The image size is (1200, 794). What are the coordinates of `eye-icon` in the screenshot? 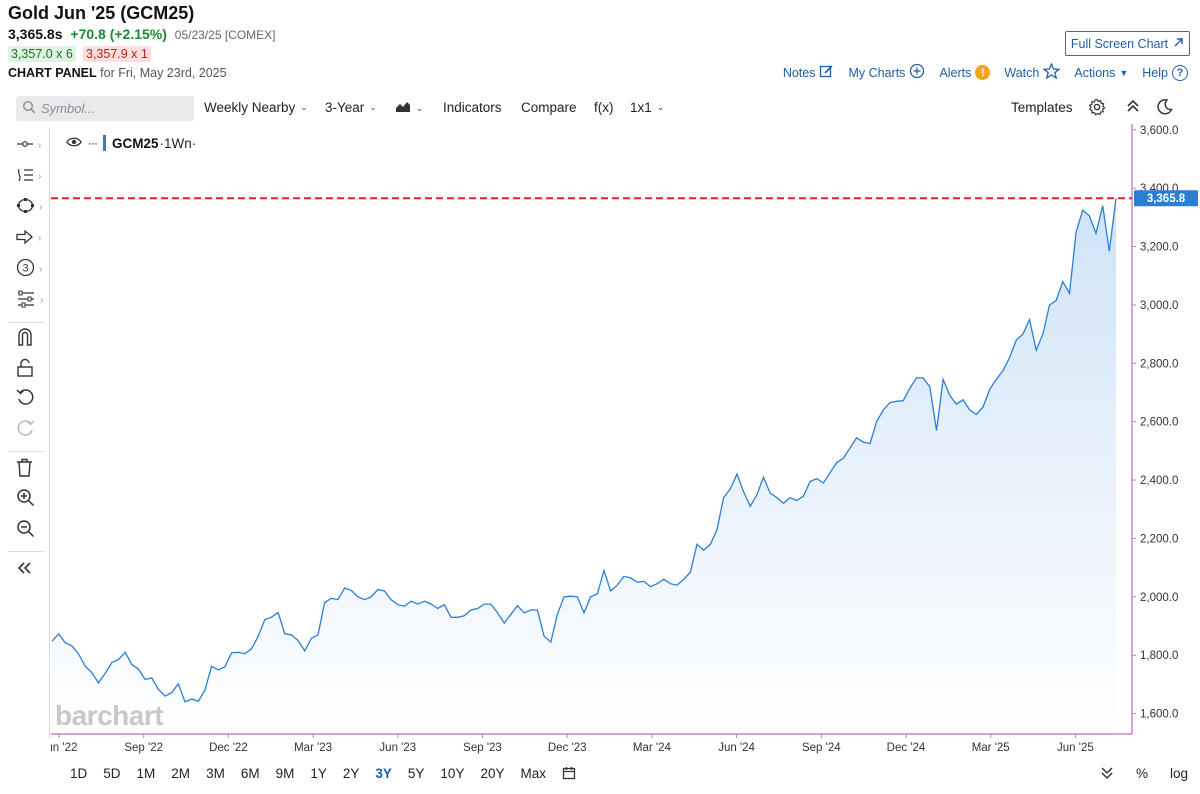 It's located at (74, 143).